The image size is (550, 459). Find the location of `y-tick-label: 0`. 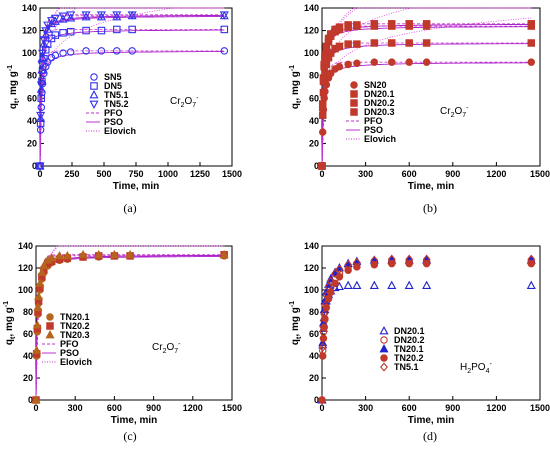

y-tick-label: 0 is located at coordinates (316, 166).